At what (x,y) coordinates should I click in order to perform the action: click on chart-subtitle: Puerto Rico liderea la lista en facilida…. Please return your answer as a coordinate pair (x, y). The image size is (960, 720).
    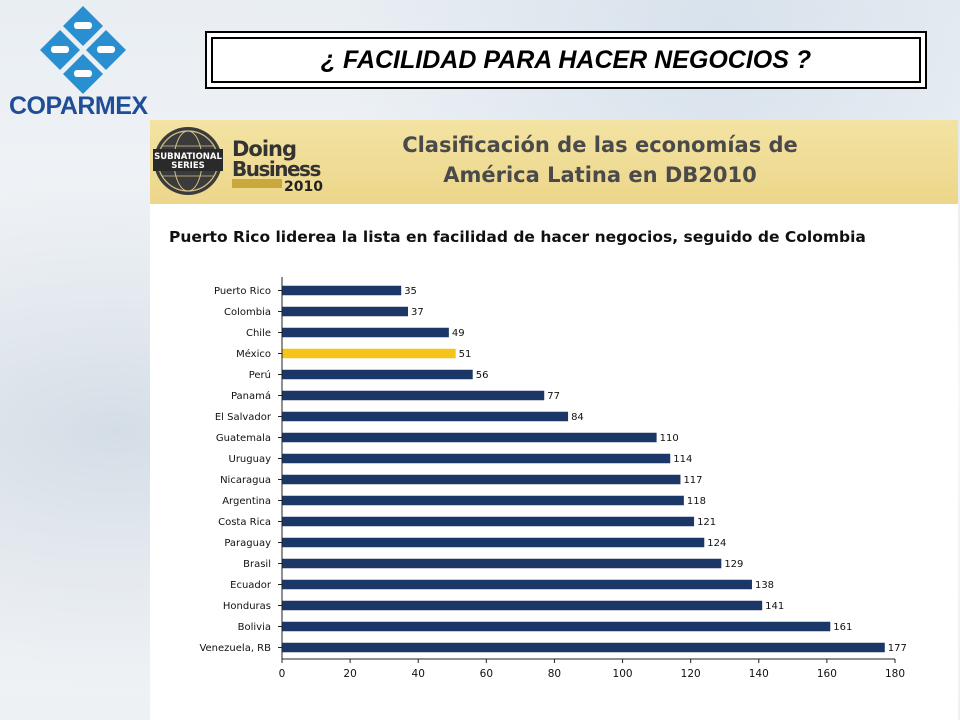
    Looking at the image, I should click on (517, 237).